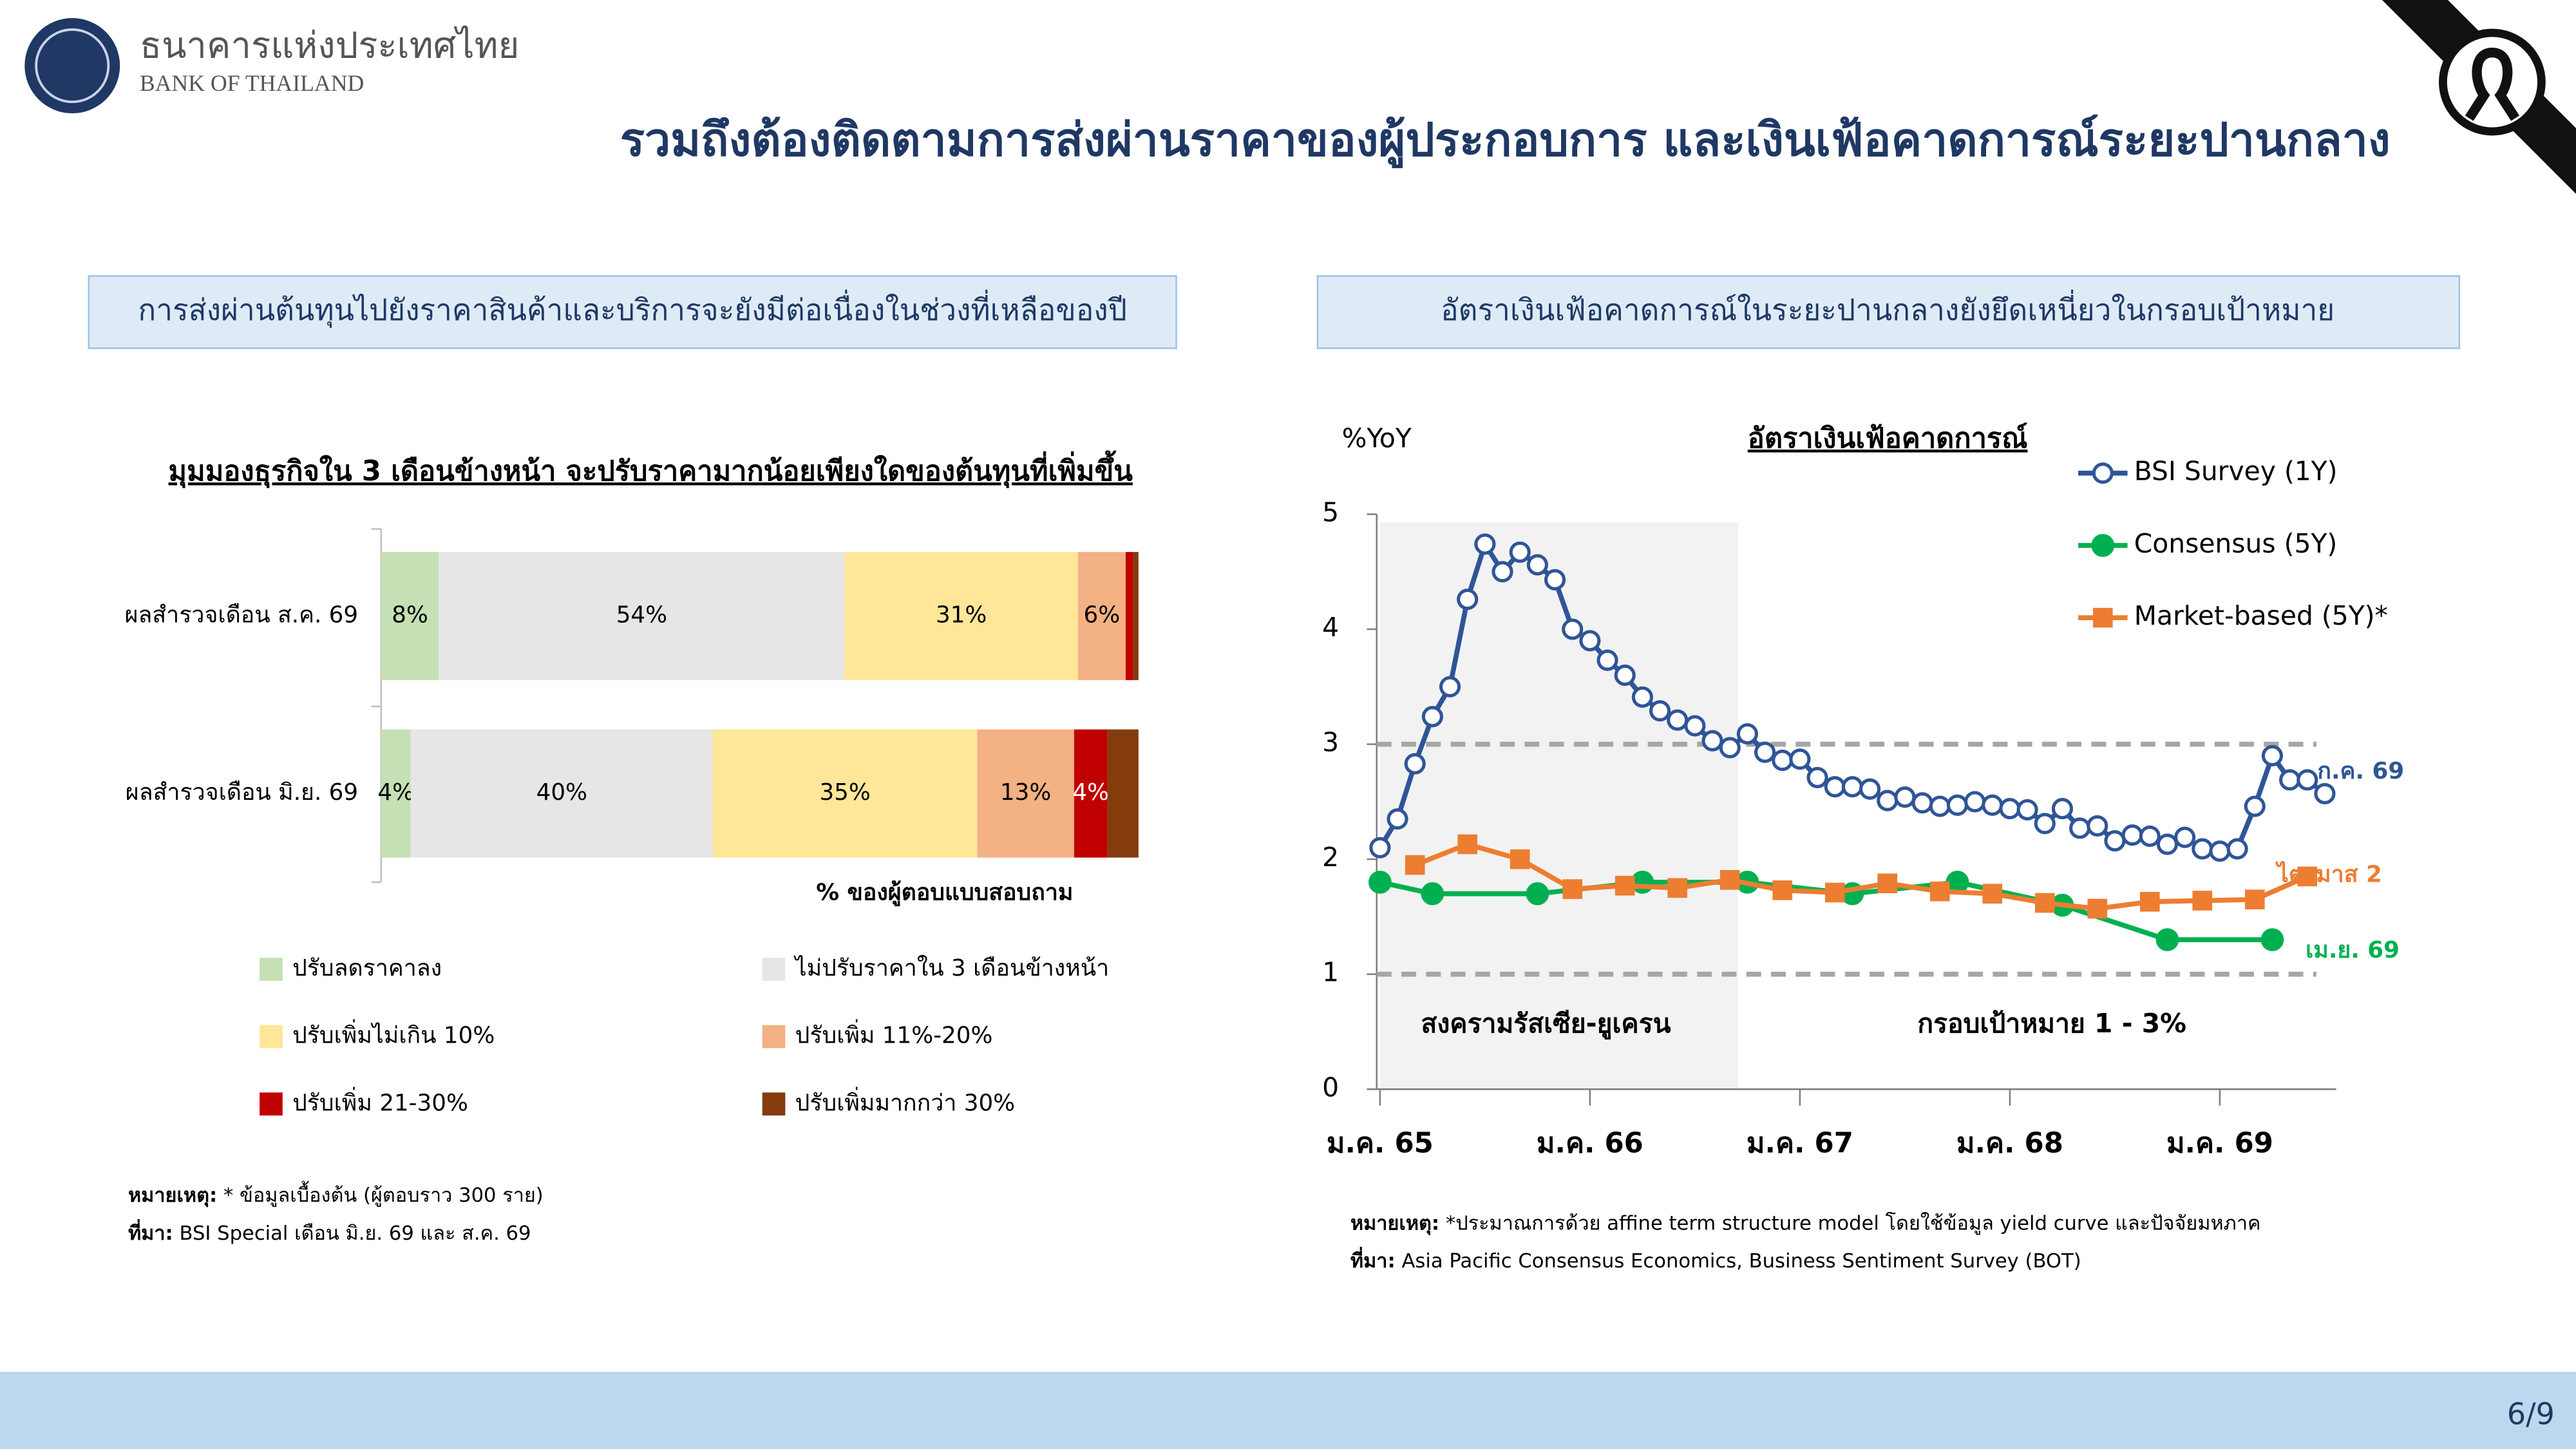 This screenshot has height=1449, width=2576. What do you see at coordinates (1558, 806) in the screenshot?
I see `shade-band` at bounding box center [1558, 806].